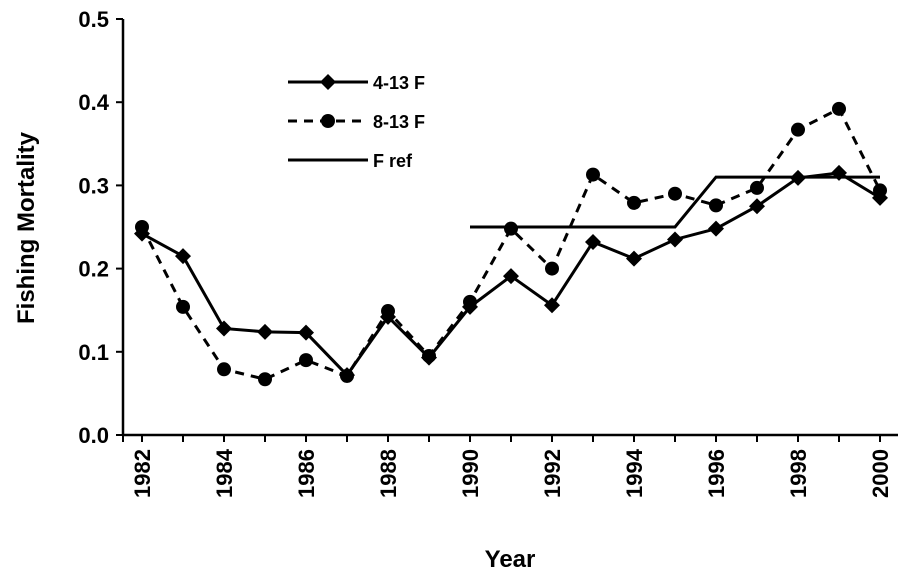 Image resolution: width=900 pixels, height=573 pixels. Describe the element at coordinates (93, 352) in the screenshot. I see `y-tick-label: 0.1` at that location.